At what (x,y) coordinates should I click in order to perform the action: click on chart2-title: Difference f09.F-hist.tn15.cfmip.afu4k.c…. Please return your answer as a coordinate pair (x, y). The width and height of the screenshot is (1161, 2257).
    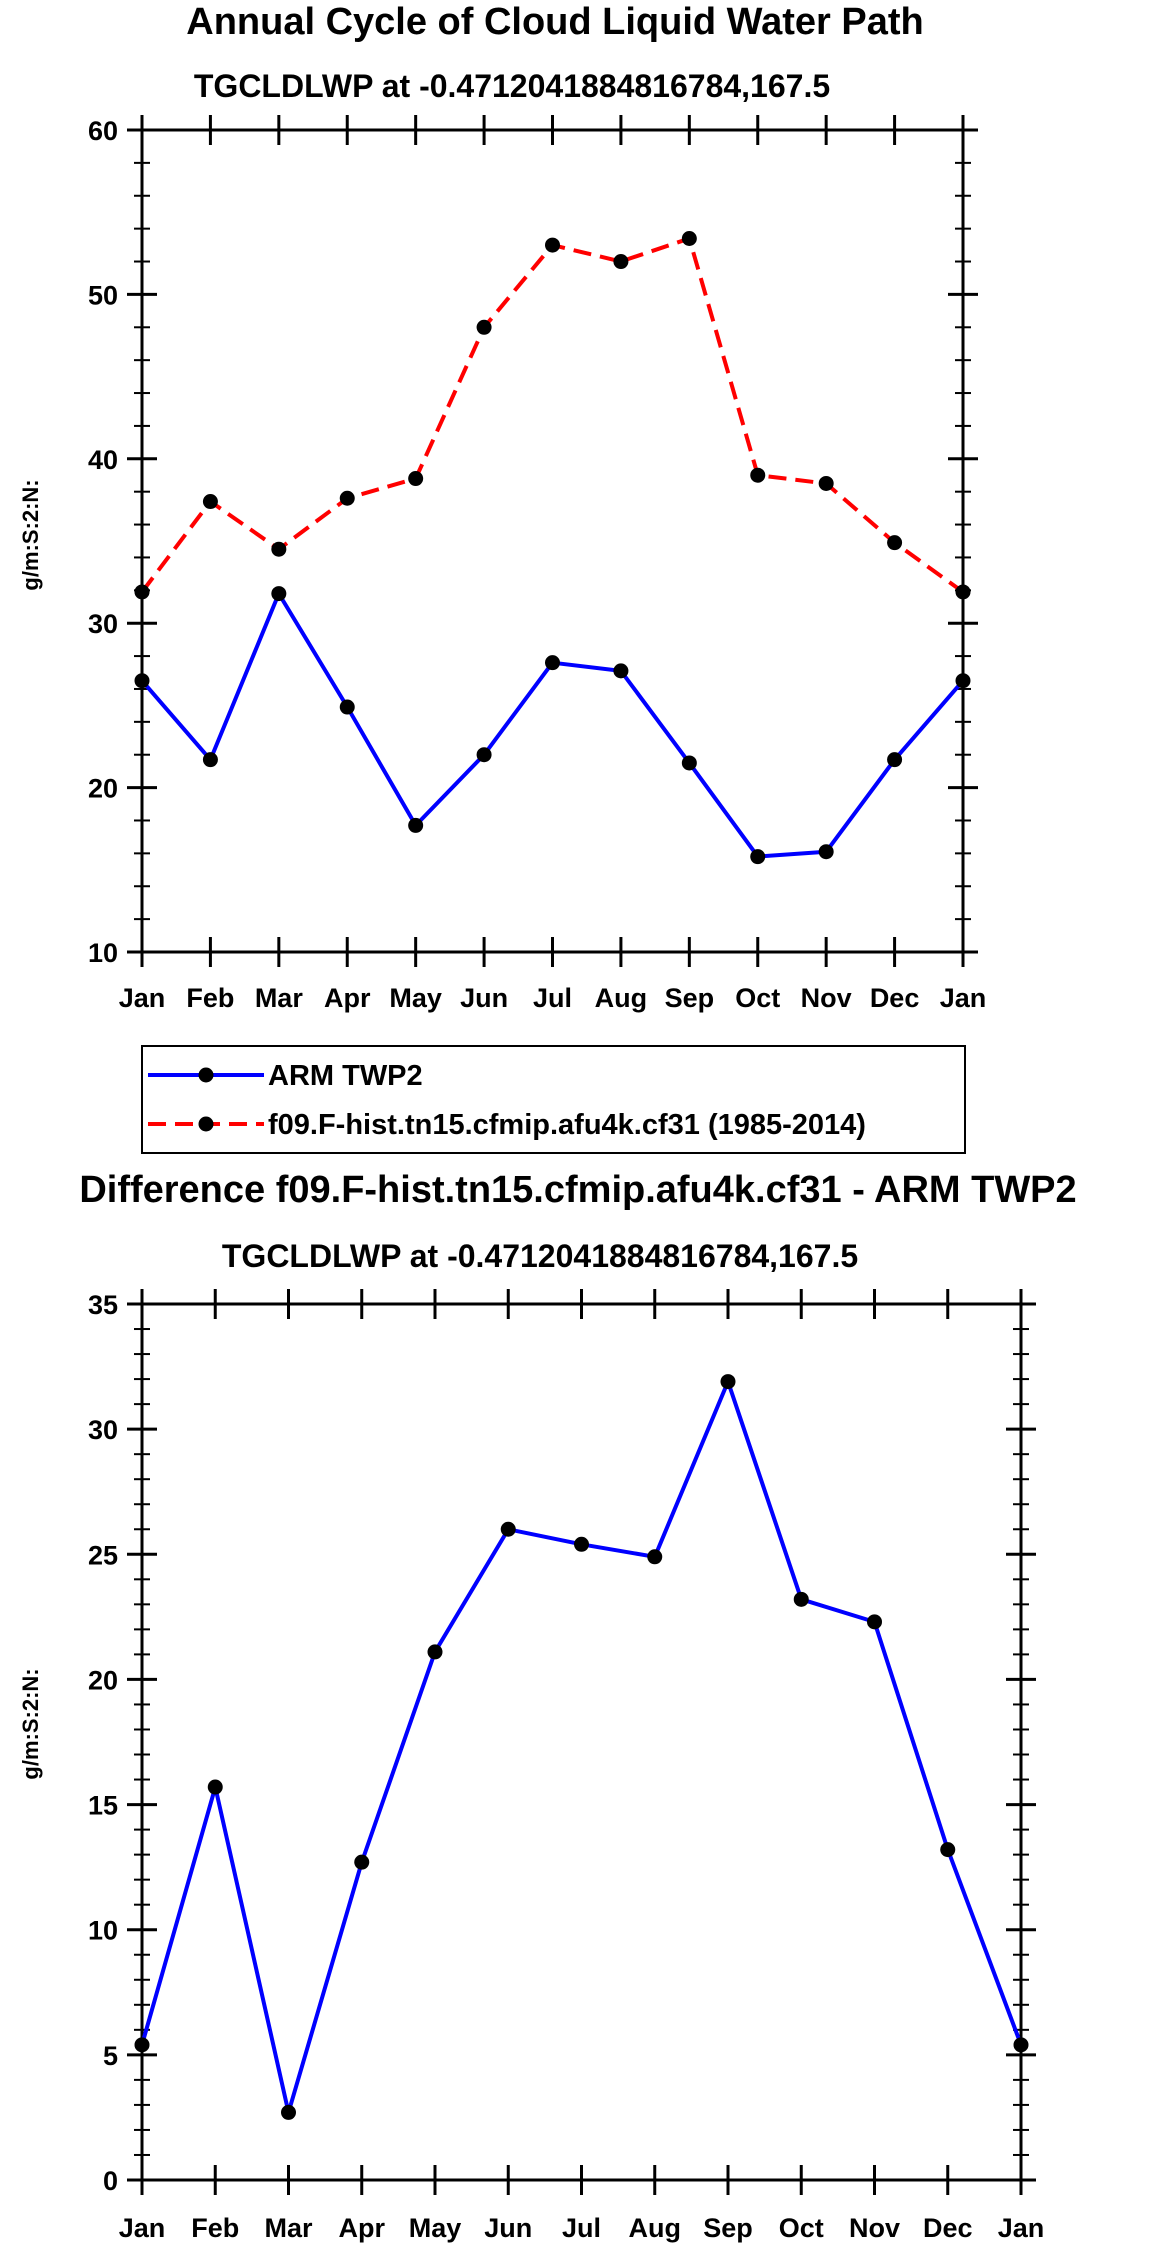
    Looking at the image, I should click on (577, 1190).